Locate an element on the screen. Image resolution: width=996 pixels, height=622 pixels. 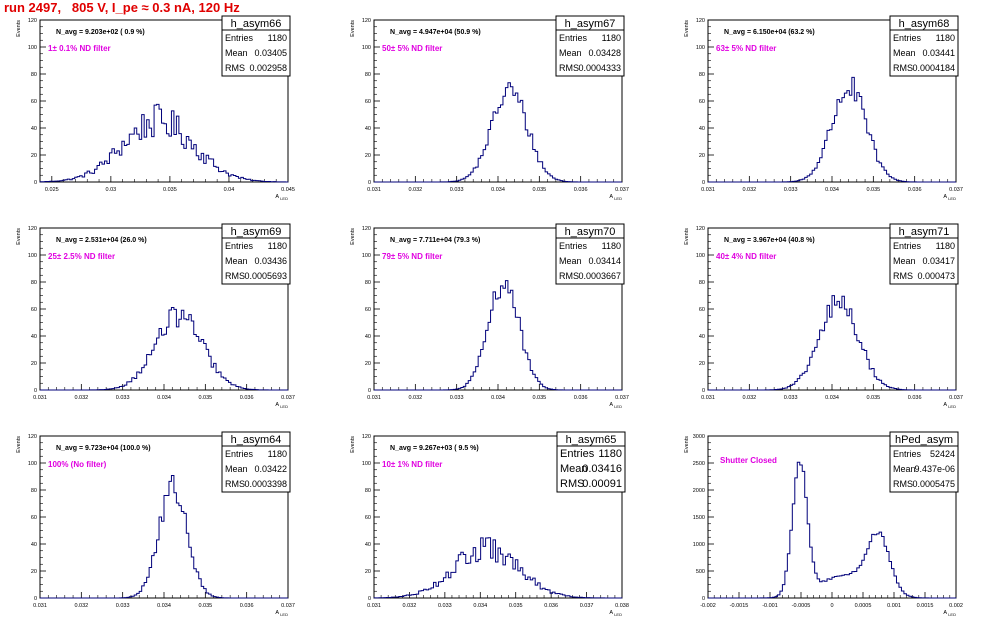
stats-value: 52424 is located at coordinates (942, 454).